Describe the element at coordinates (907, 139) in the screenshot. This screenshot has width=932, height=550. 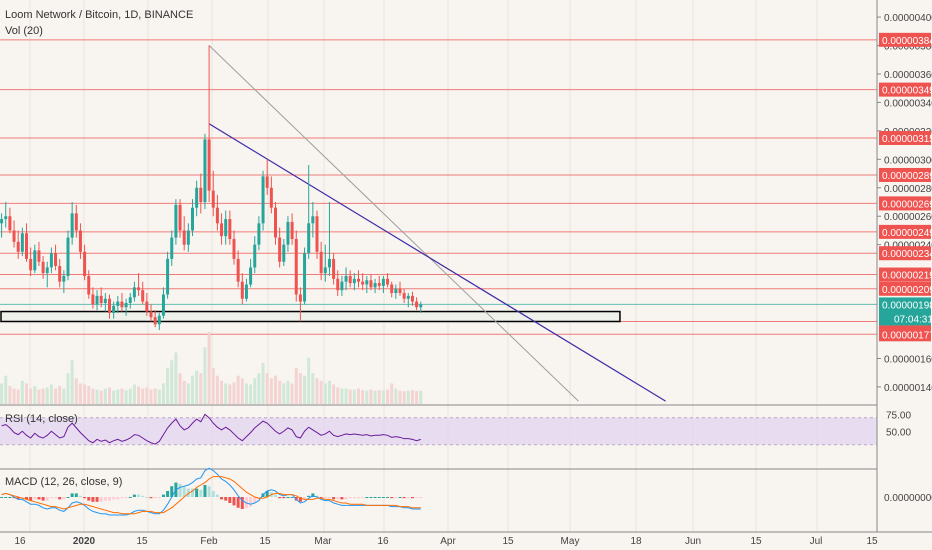
I see `level-price-label: 0.00000315` at that location.